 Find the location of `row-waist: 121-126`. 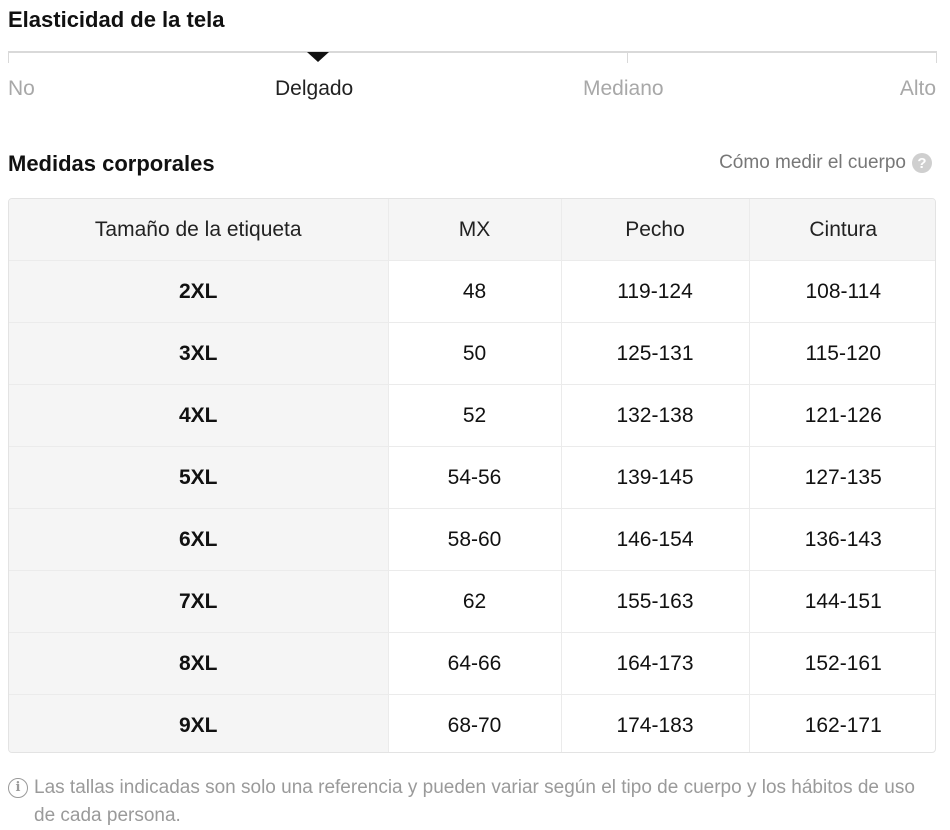

row-waist: 121-126 is located at coordinates (842, 415).